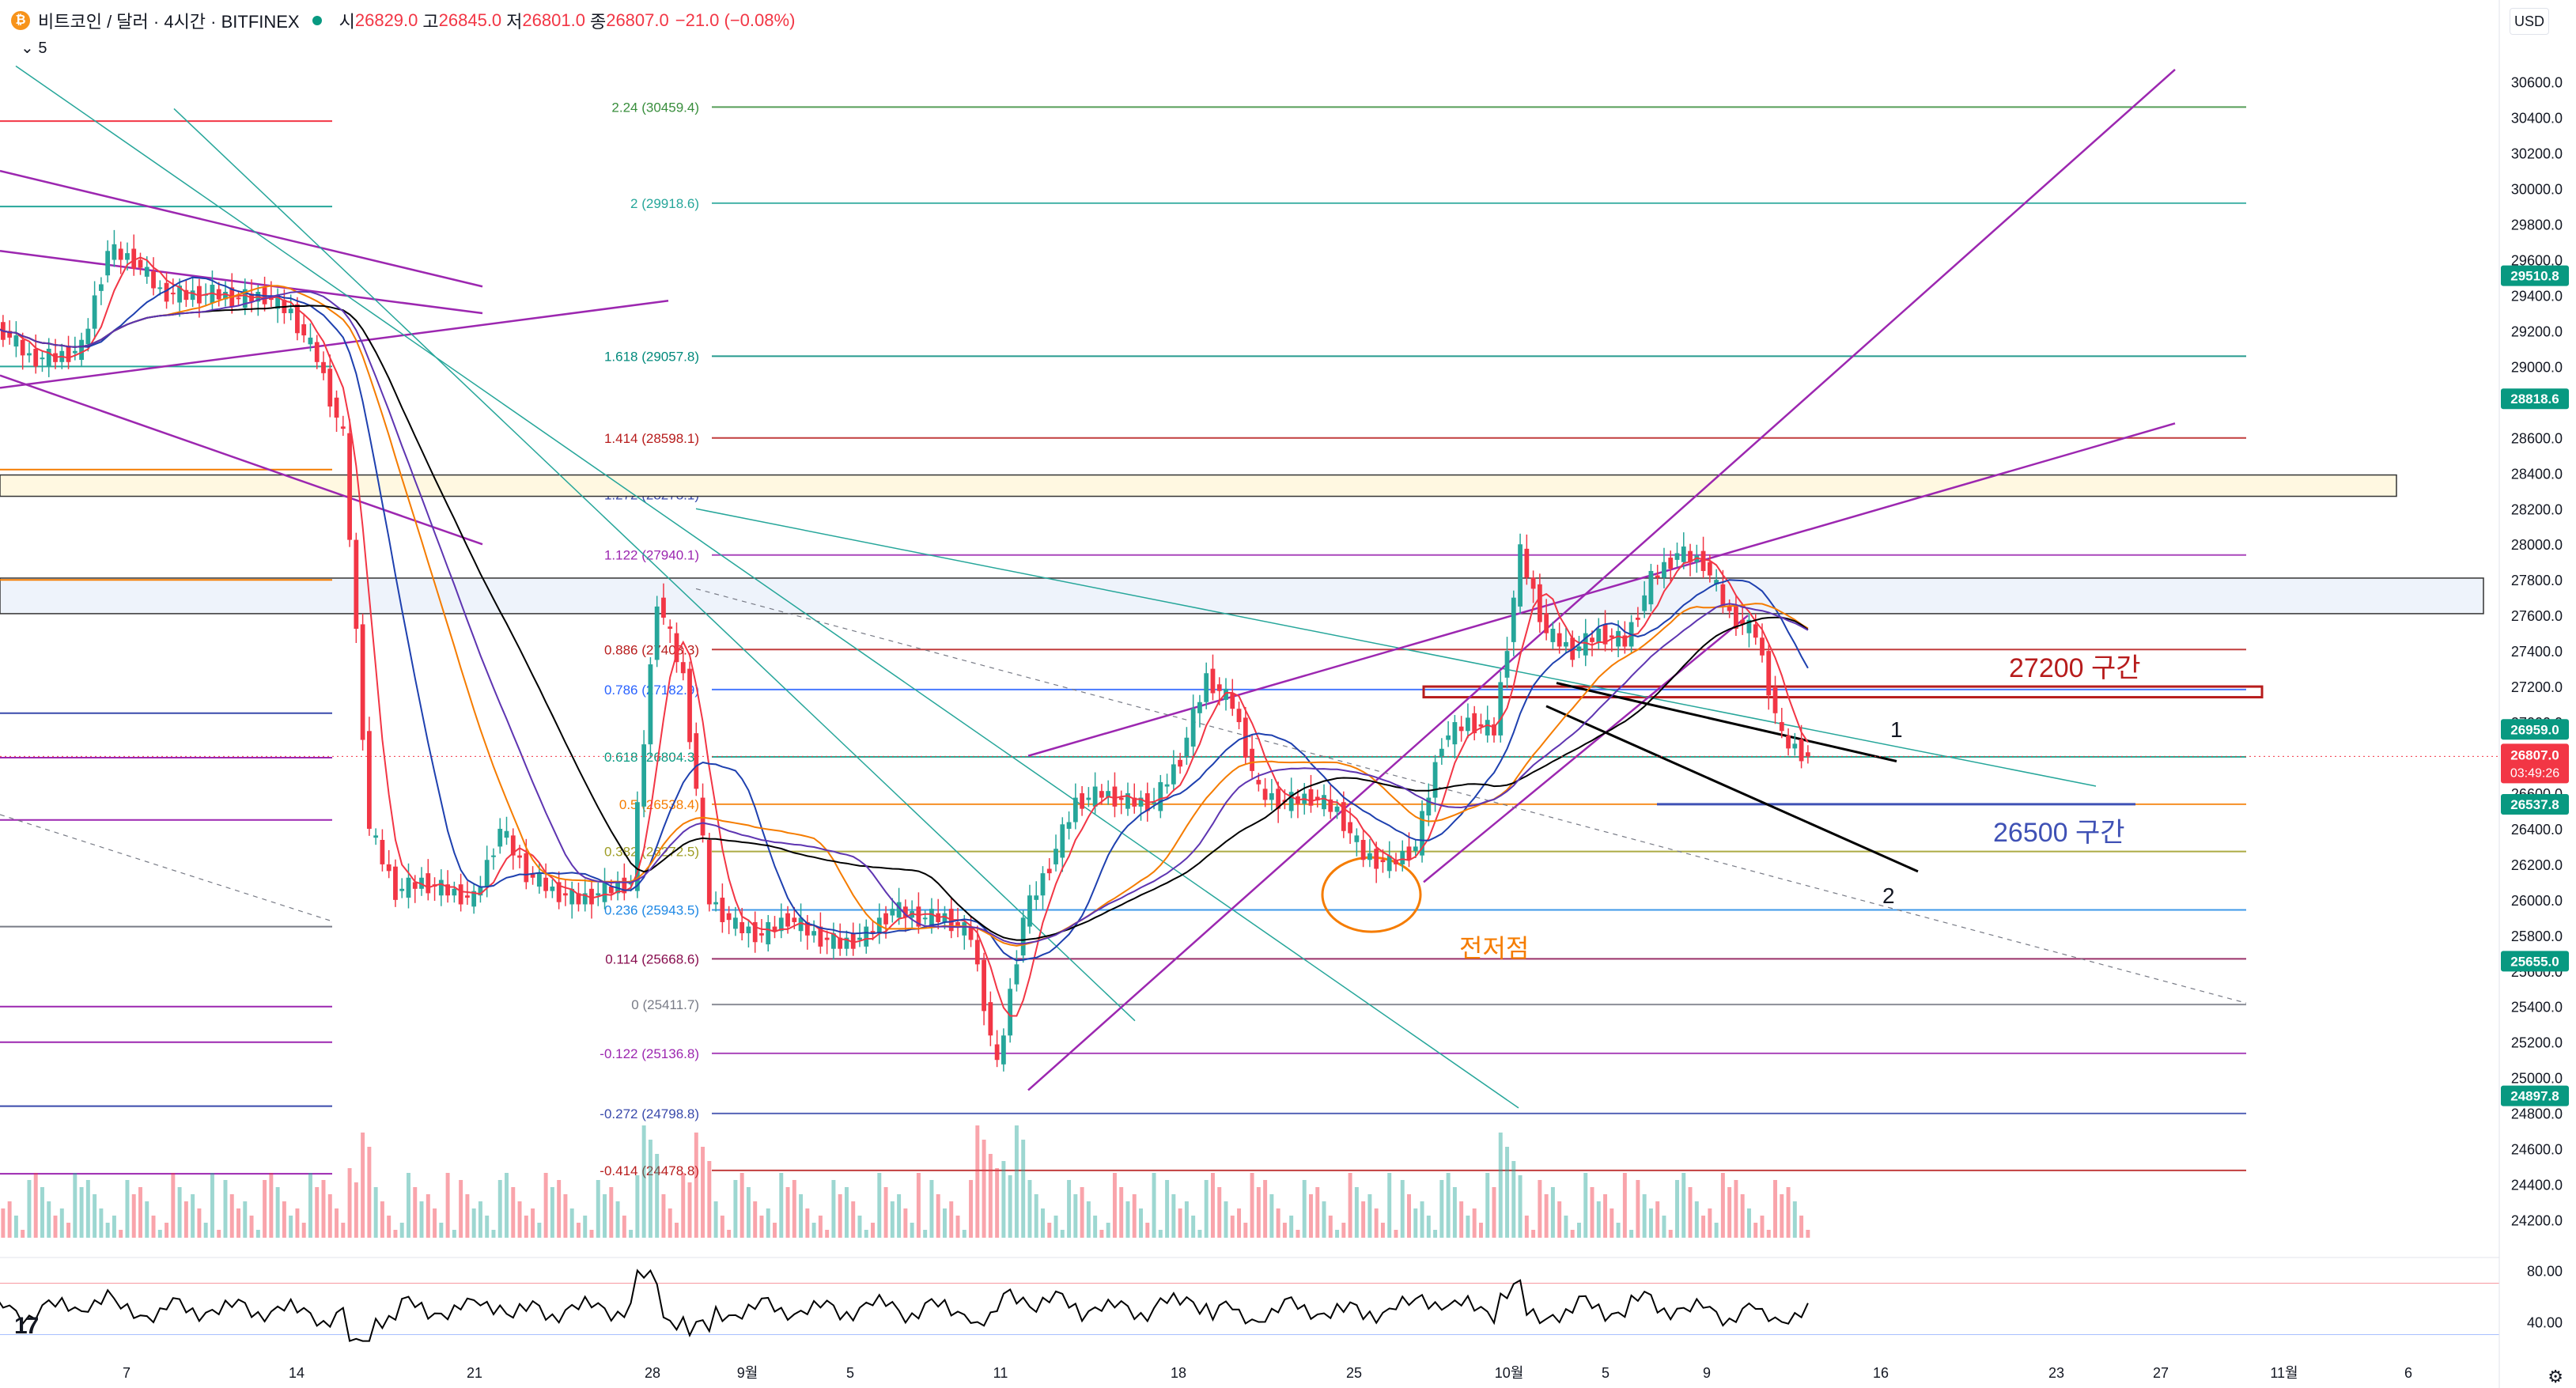 This screenshot has width=2576, height=1388. What do you see at coordinates (34, 48) in the screenshot?
I see `indicator-toggle: ⌄ 5` at bounding box center [34, 48].